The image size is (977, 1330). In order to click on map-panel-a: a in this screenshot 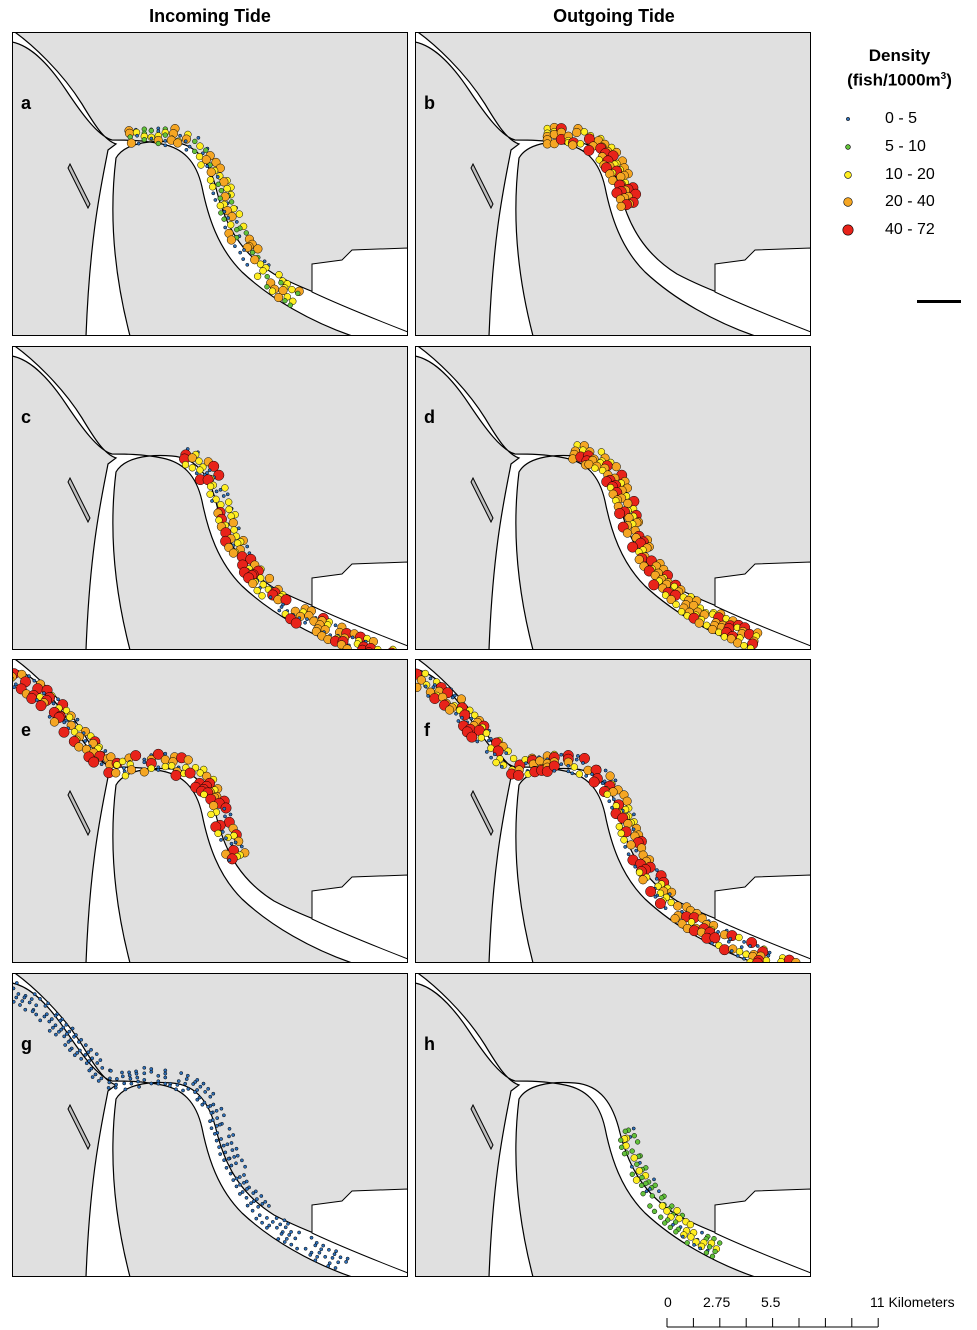, I will do `click(210, 184)`.